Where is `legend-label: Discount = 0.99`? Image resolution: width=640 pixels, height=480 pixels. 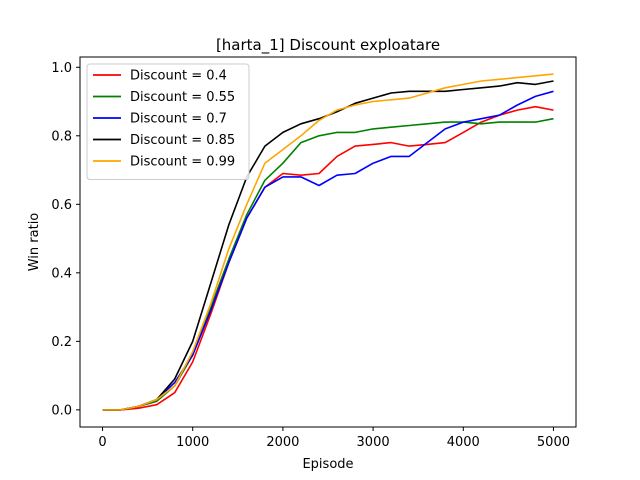
legend-label: Discount = 0.99 is located at coordinates (182, 162).